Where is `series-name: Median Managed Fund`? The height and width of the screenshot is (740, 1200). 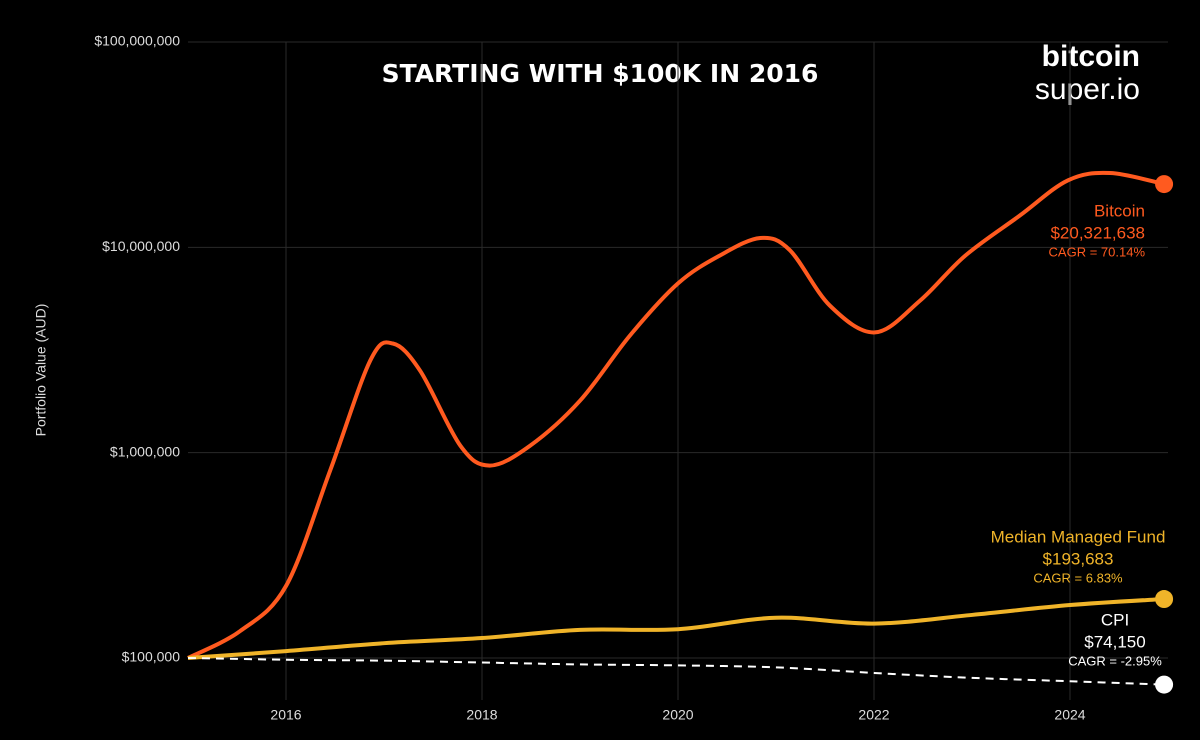
series-name: Median Managed Fund is located at coordinates (1078, 536).